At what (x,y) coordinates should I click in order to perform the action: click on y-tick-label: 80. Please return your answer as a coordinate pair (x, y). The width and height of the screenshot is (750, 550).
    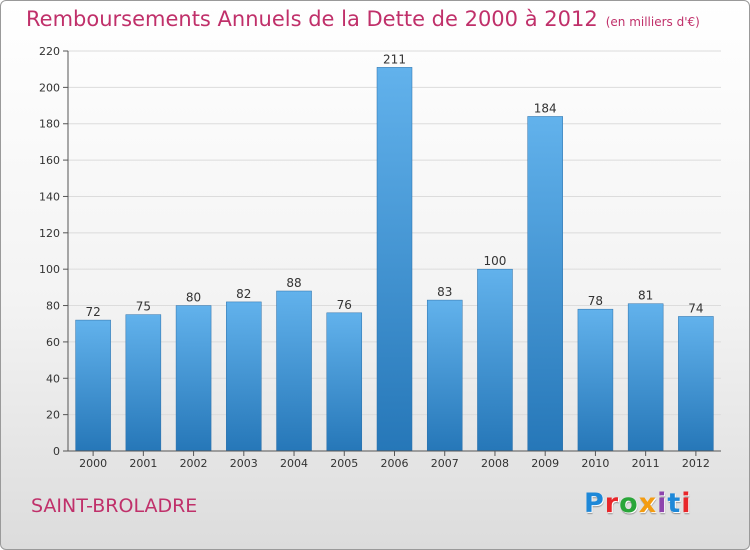
    Looking at the image, I should click on (53, 306).